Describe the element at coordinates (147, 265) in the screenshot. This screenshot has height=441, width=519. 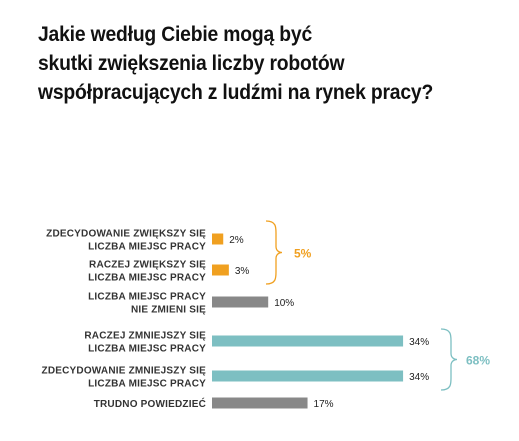
I see `category-label-2-line-1: RACZEJ ZWIĘKSZY SIĘ` at that location.